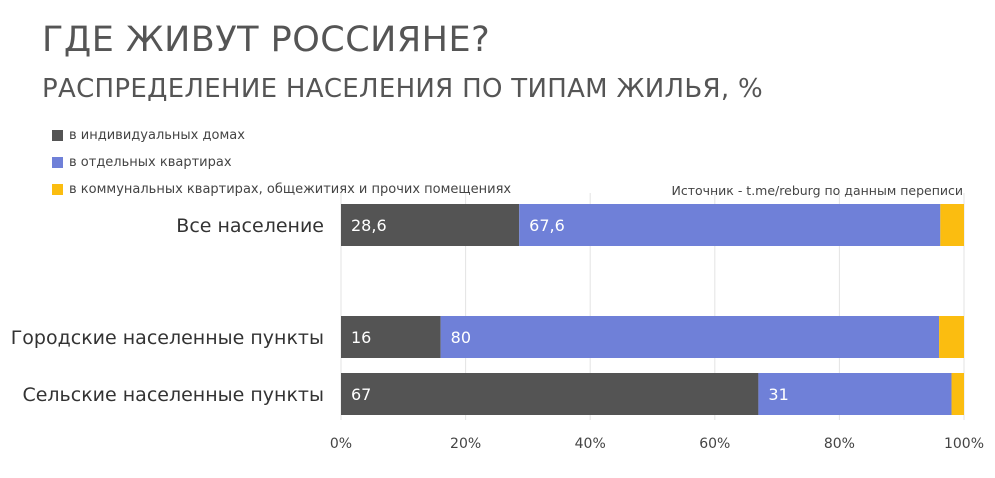 The height and width of the screenshot is (478, 995). I want to click on x-tick-label: 40%, so click(590, 444).